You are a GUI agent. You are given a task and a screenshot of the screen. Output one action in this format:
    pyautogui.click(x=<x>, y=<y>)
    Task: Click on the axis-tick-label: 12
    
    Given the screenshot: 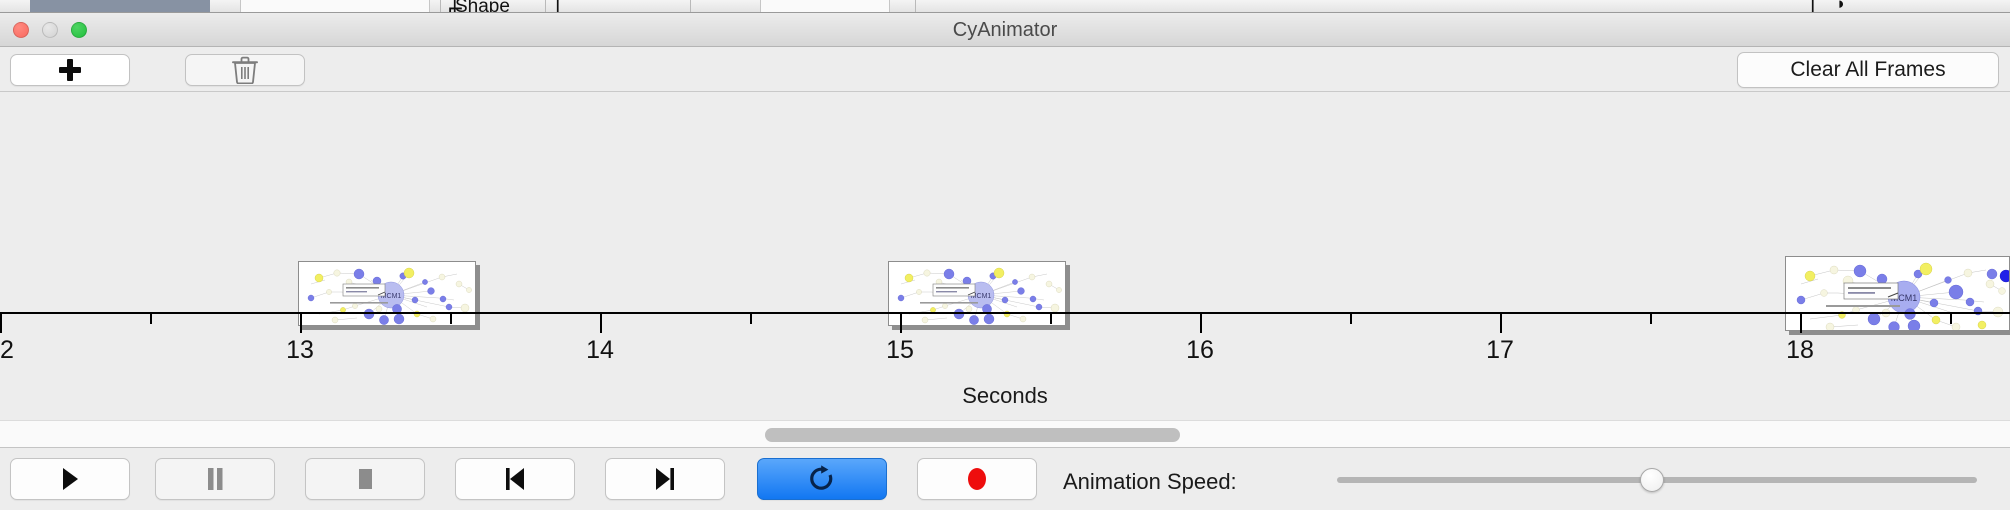 What is the action you would take?
    pyautogui.click(x=7, y=350)
    